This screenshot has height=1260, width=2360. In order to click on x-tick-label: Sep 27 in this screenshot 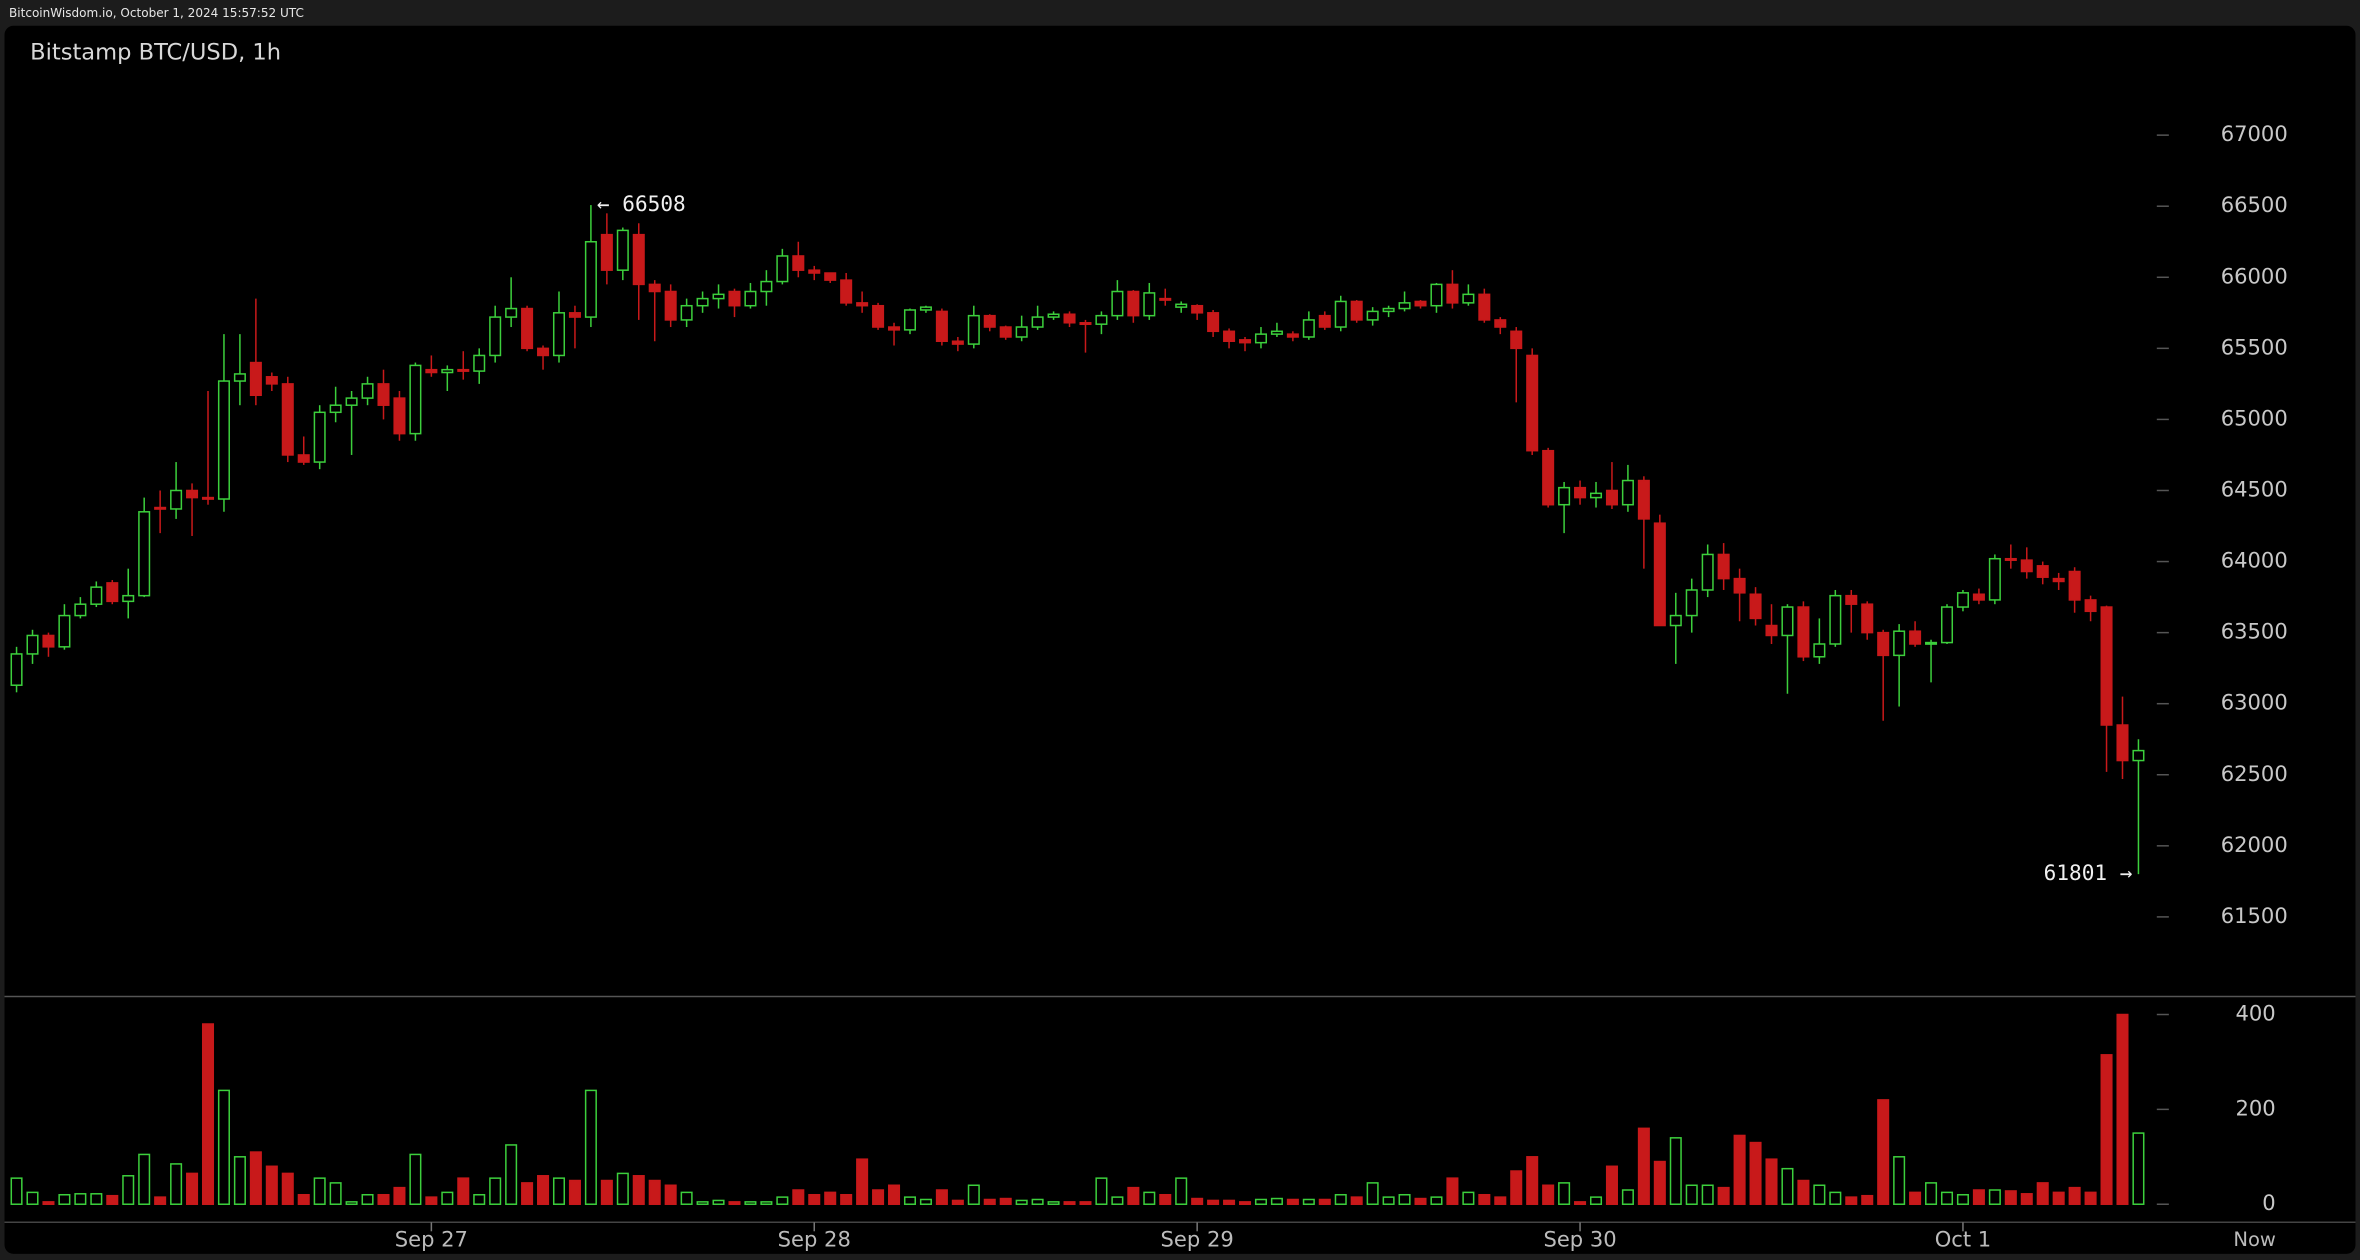, I will do `click(431, 1238)`.